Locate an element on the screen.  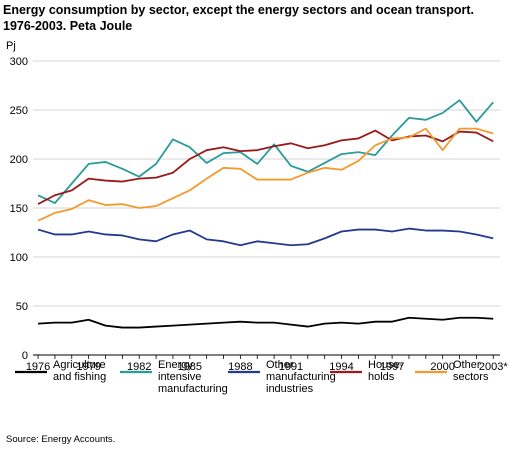
x-tick-label: 1982 is located at coordinates (139, 367).